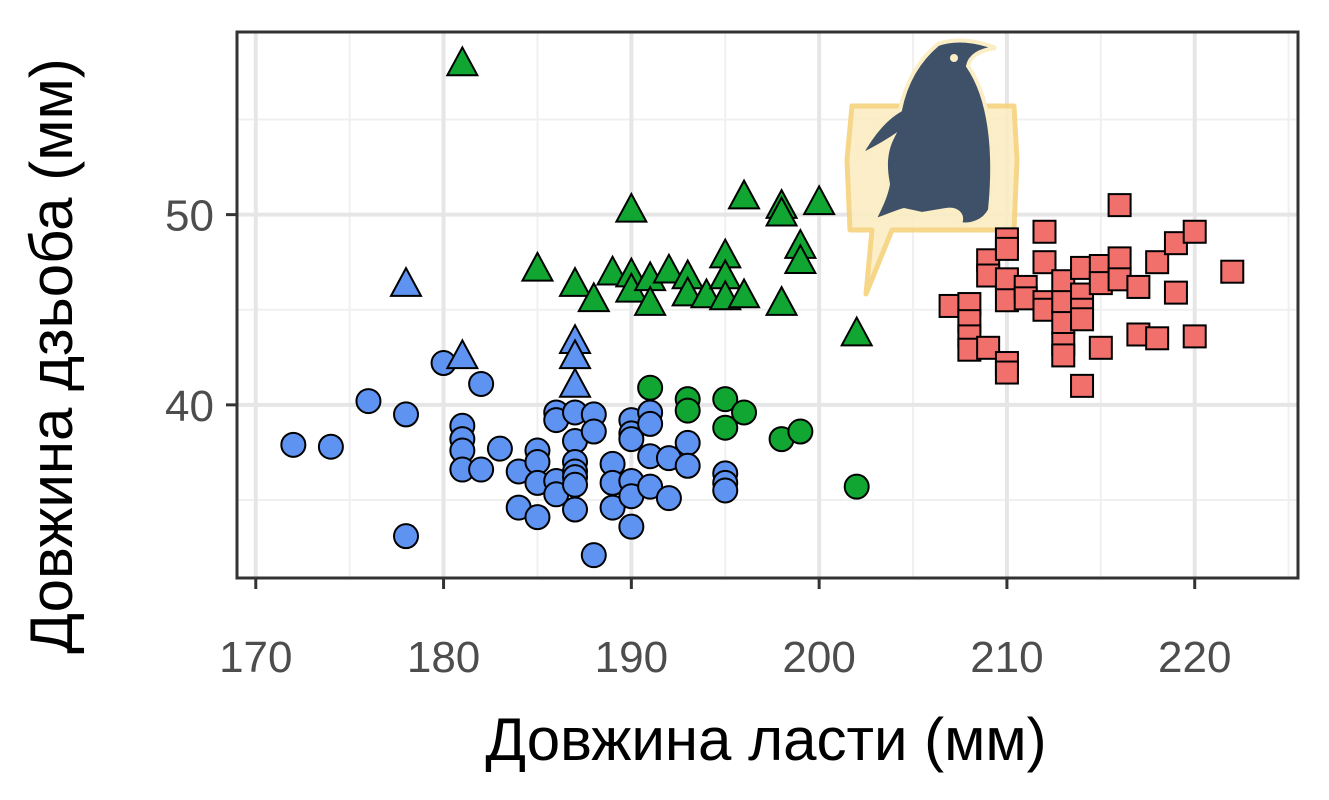 The image size is (1329, 800). I want to click on y-tick-label: 40, so click(189, 406).